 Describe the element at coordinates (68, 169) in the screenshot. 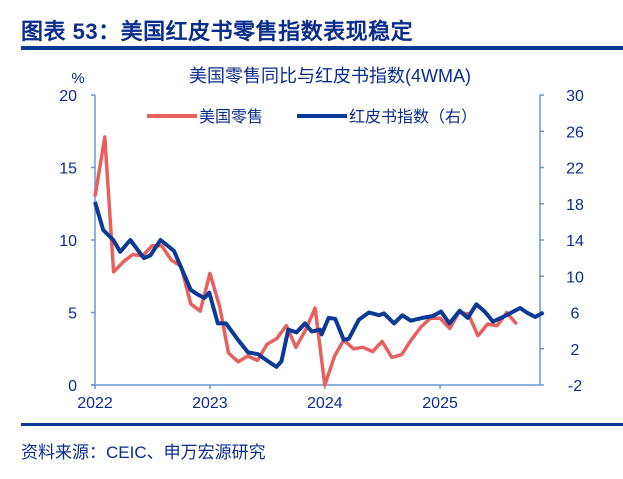

I see `left-tick-label: 15` at that location.